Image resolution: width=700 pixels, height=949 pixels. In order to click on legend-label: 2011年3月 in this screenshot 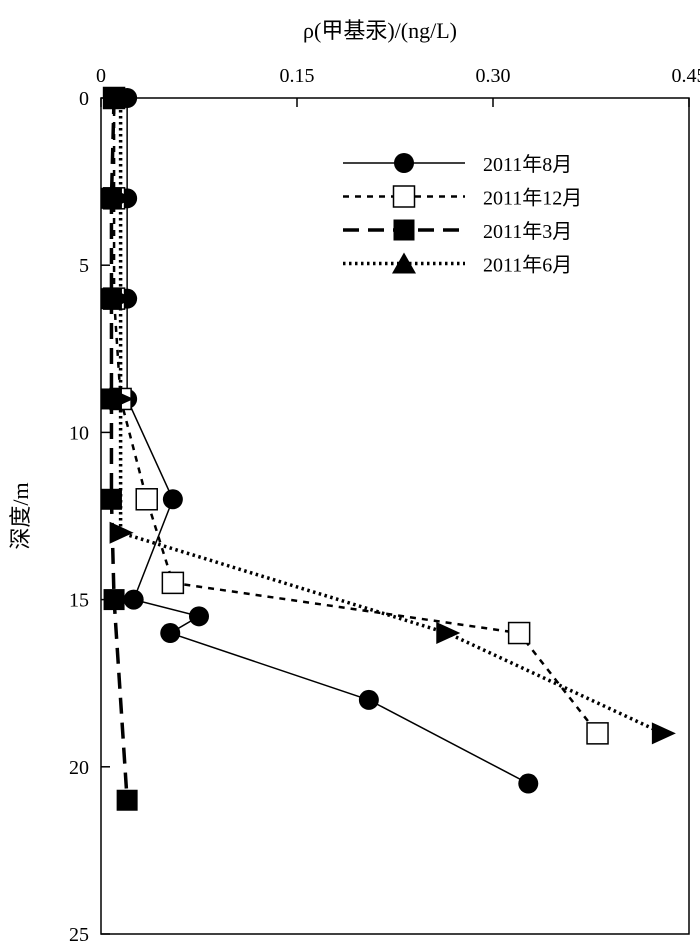, I will do `click(527, 231)`.